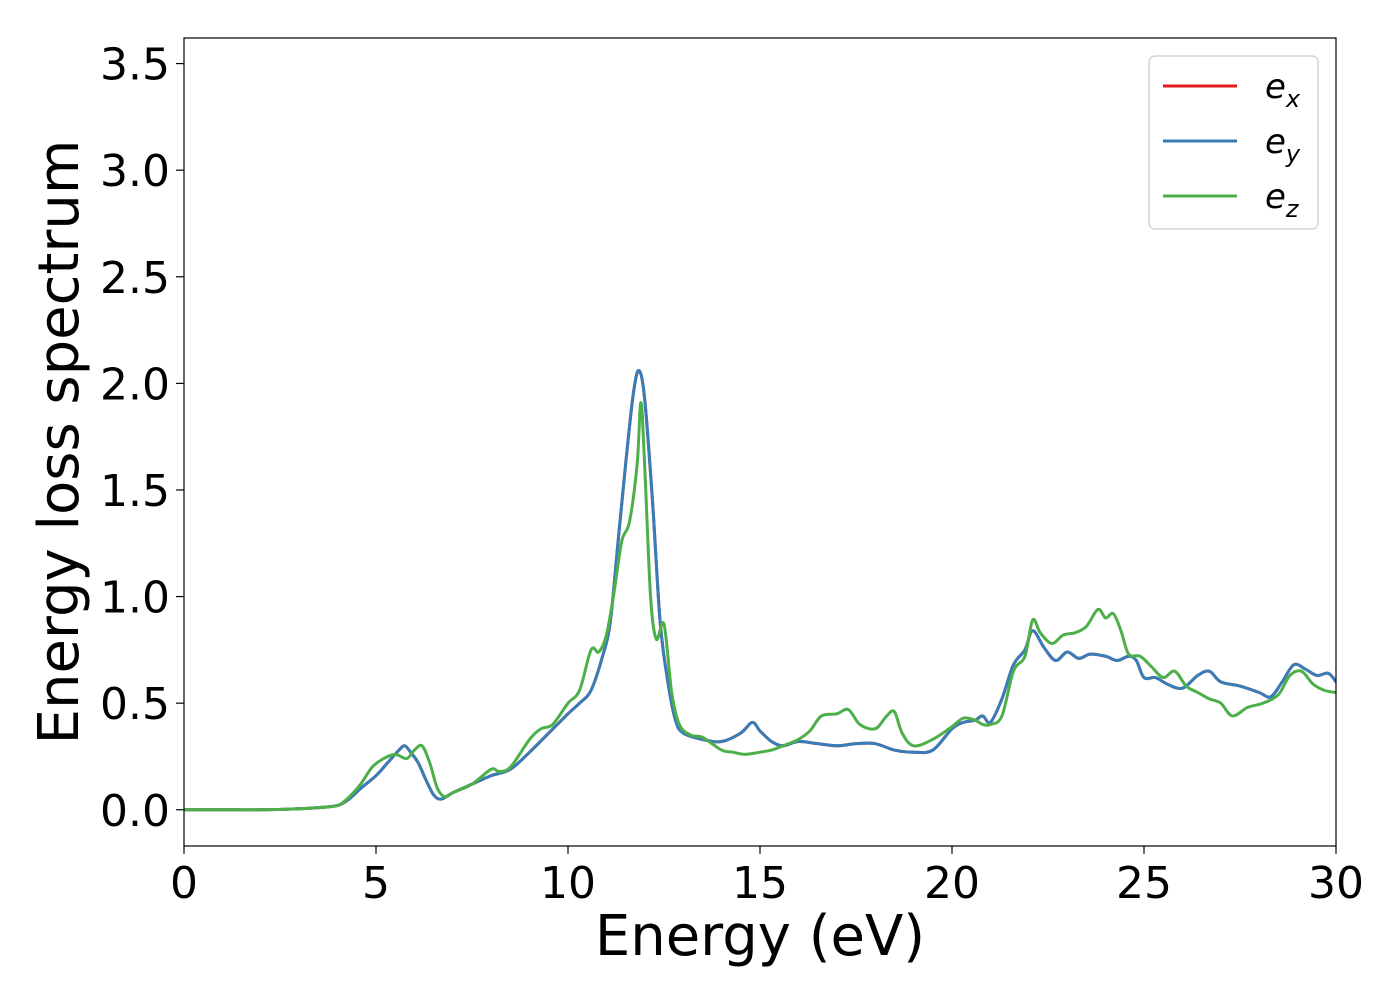 The width and height of the screenshot is (1400, 1000). What do you see at coordinates (135, 491) in the screenshot?
I see `y-tick-label: 1.5` at bounding box center [135, 491].